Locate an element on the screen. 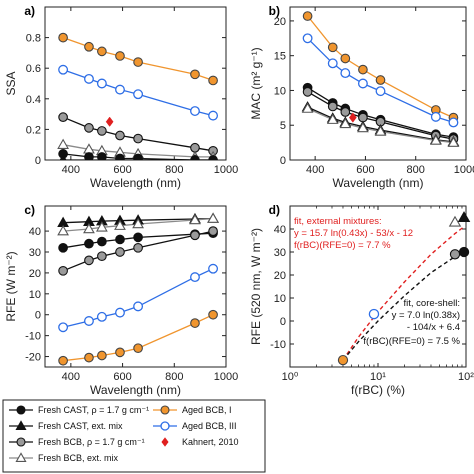  legend-label: Aged BCB, III is located at coordinates (209, 426).